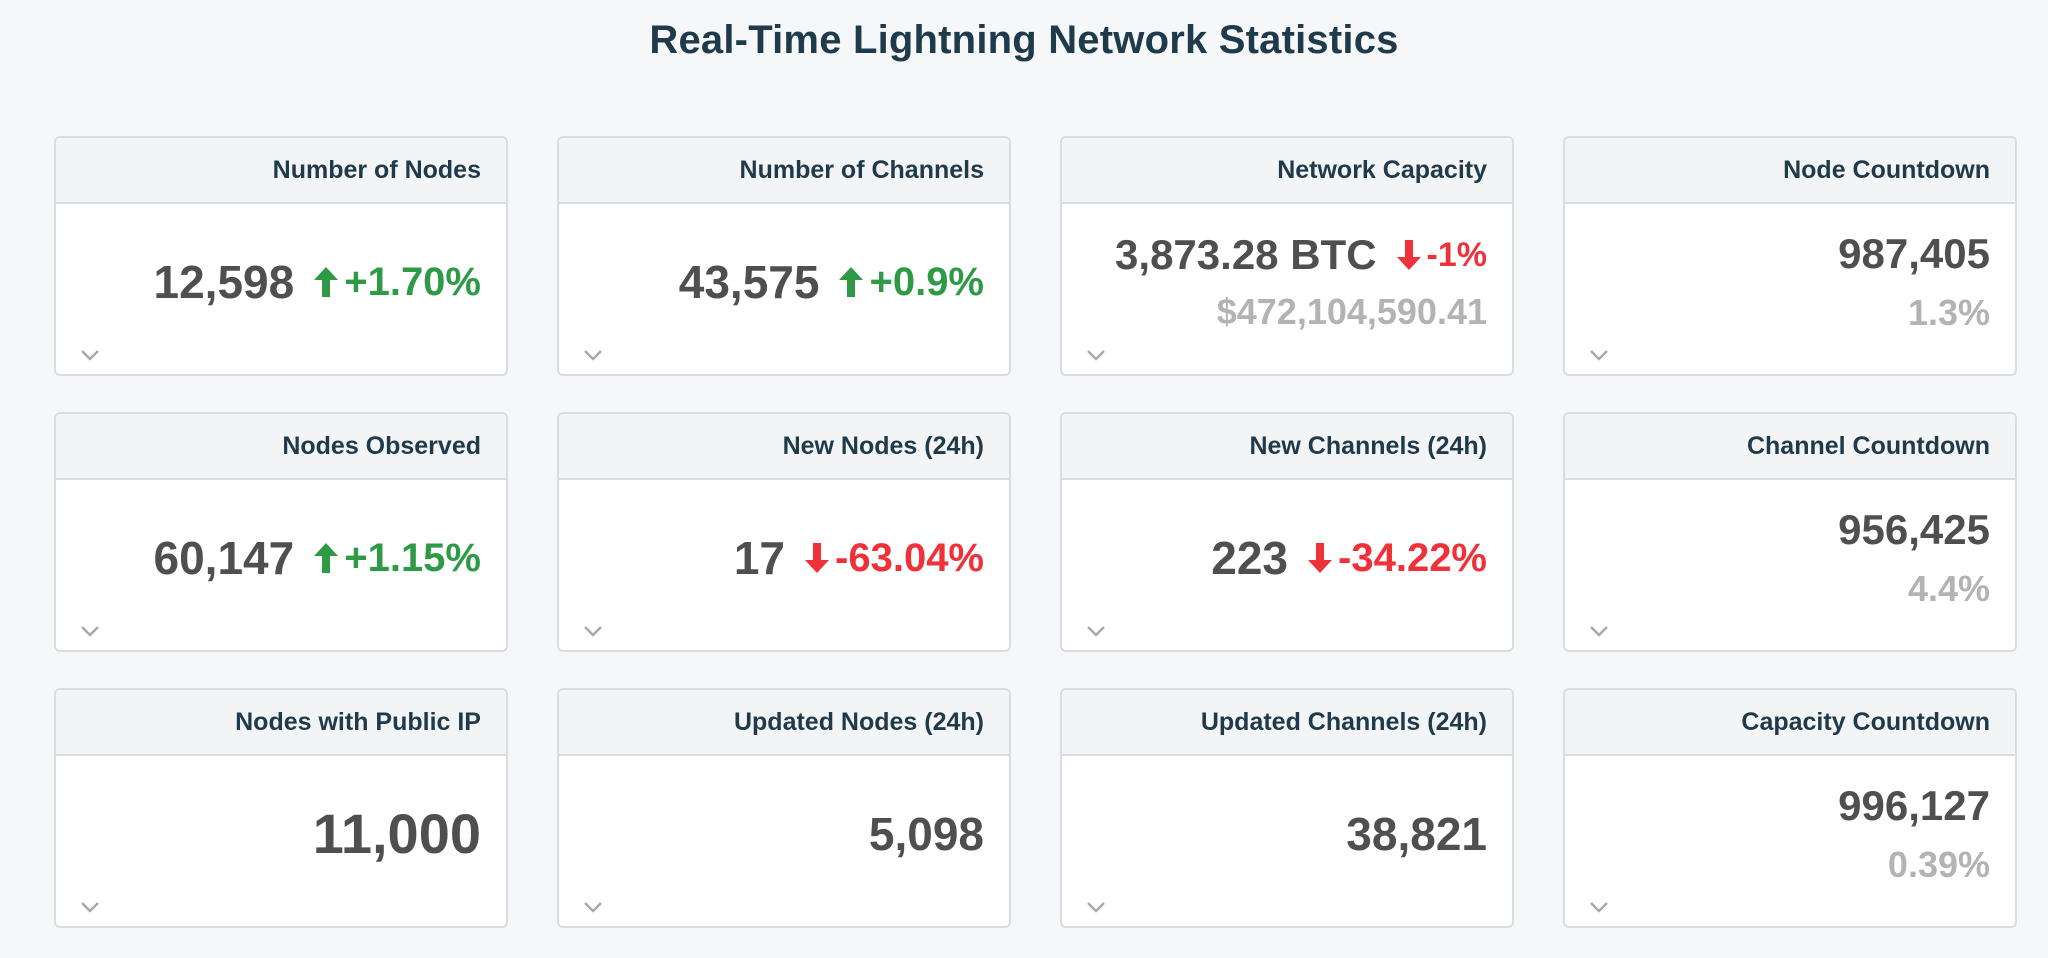  What do you see at coordinates (1790, 171) in the screenshot?
I see `card-title: Node Countdown` at bounding box center [1790, 171].